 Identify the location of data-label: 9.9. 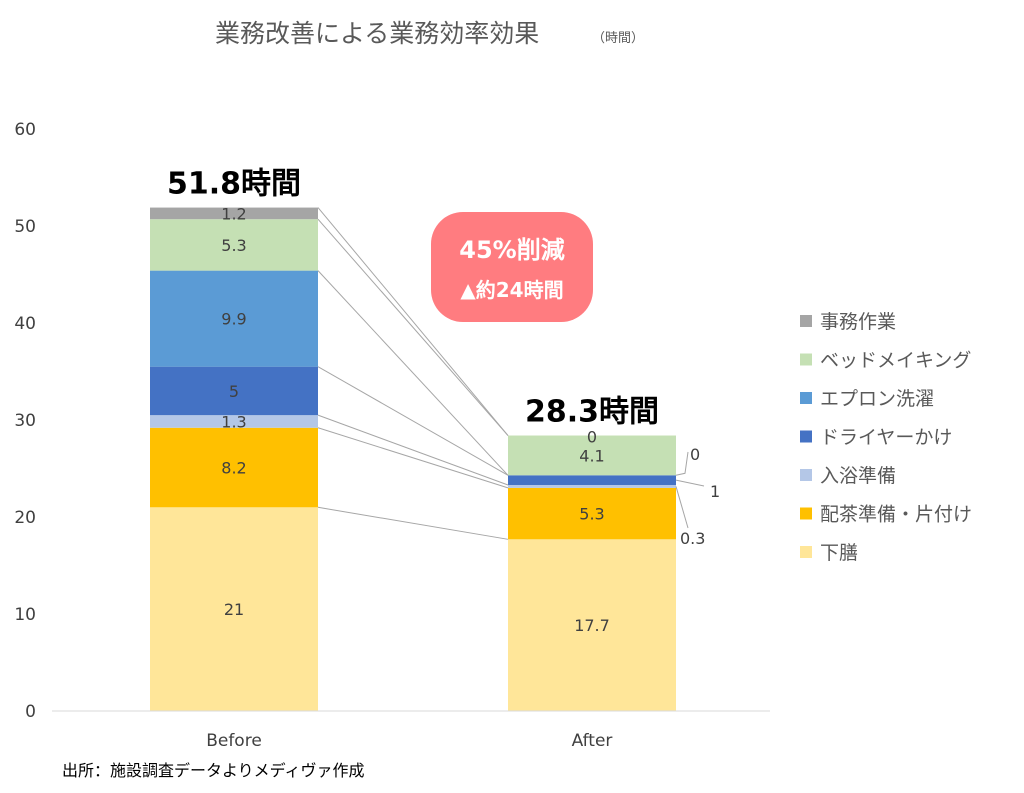
(233, 319).